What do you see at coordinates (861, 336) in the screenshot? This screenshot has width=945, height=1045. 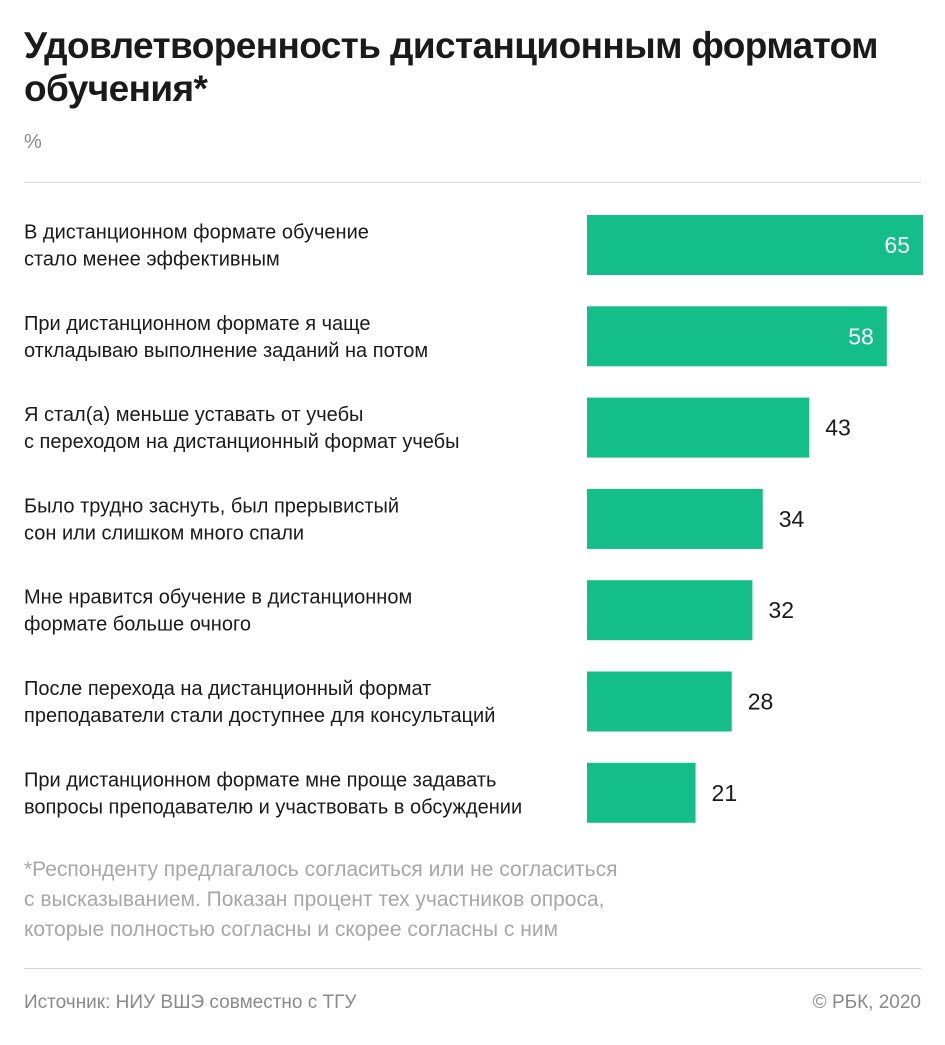 I see `value-label: 58` at bounding box center [861, 336].